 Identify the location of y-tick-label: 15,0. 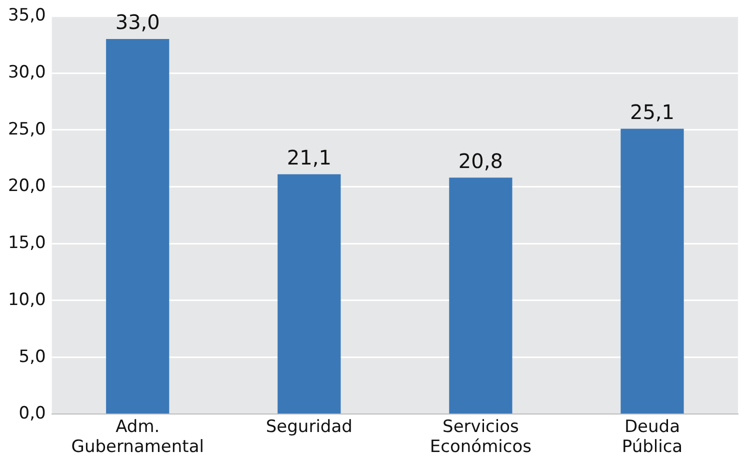
(27, 243).